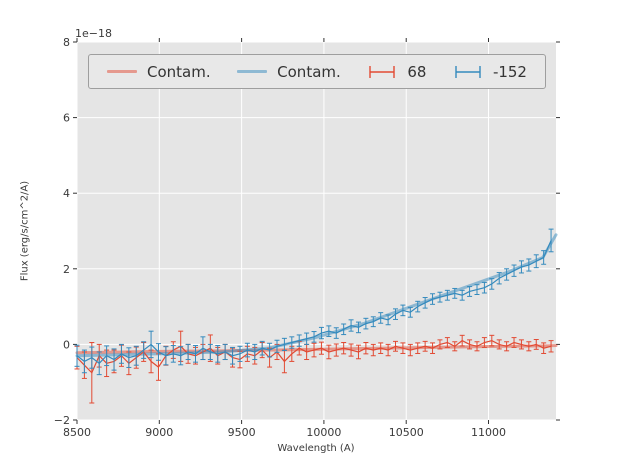 The height and width of the screenshot is (467, 617). What do you see at coordinates (284, 432) in the screenshot?
I see `x-tick-labels: 8500 9000 9500 10000 10500 11000` at bounding box center [284, 432].